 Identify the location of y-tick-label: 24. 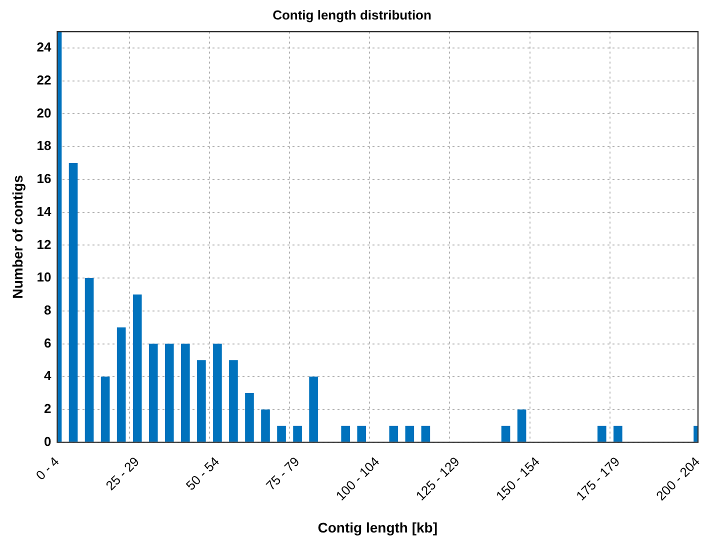
(44, 47).